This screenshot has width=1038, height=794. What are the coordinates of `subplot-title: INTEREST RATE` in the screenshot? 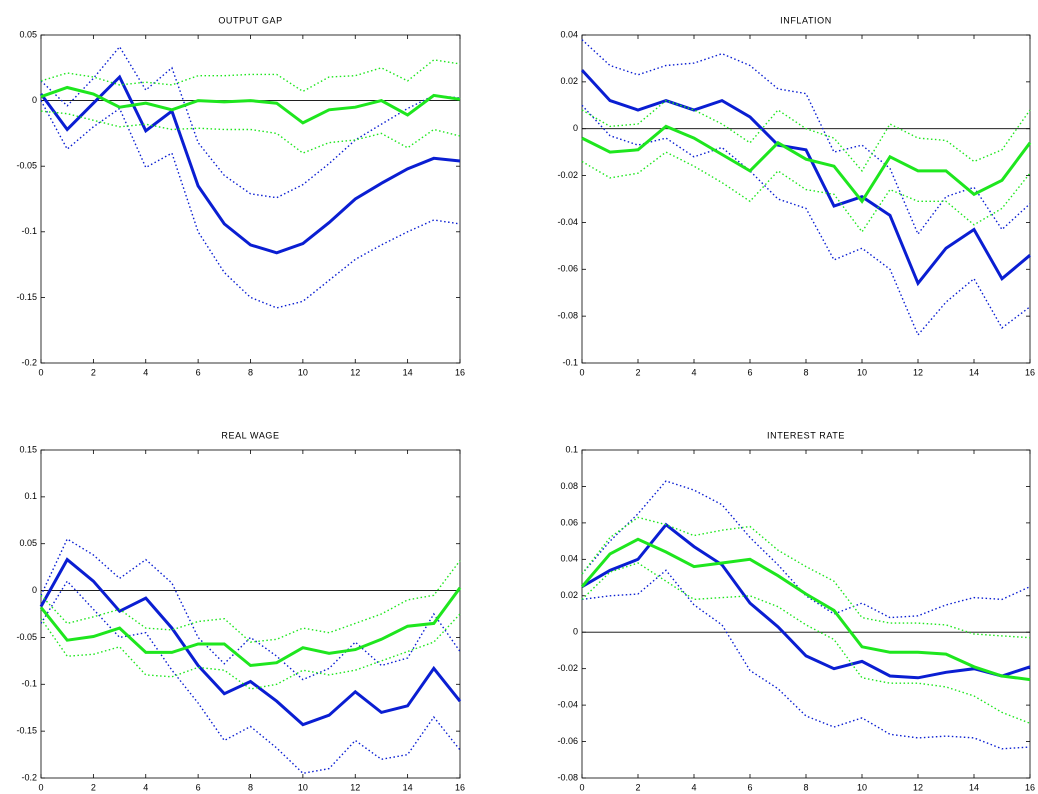 It's located at (806, 435).